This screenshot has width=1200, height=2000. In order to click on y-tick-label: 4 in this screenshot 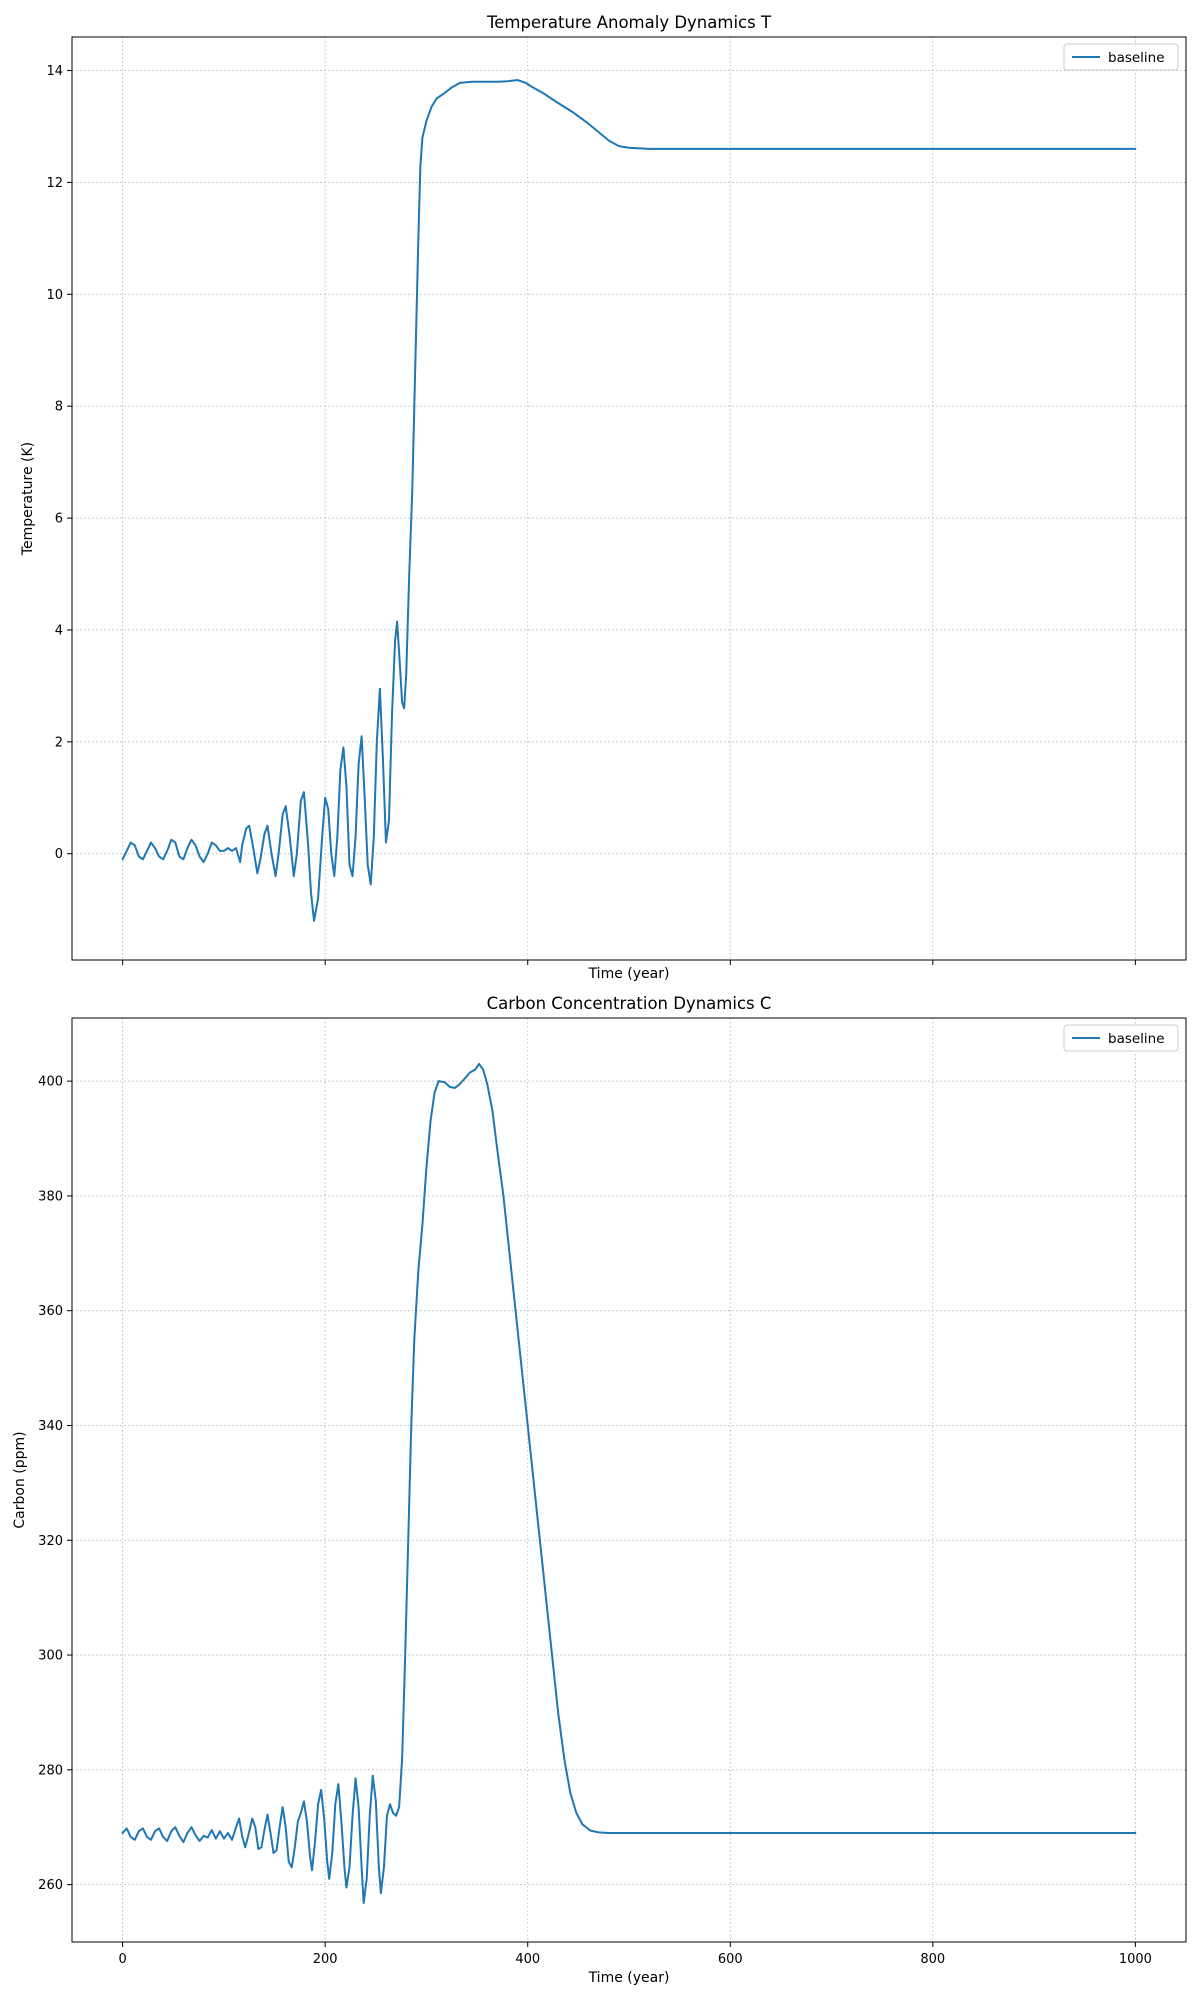, I will do `click(59, 630)`.